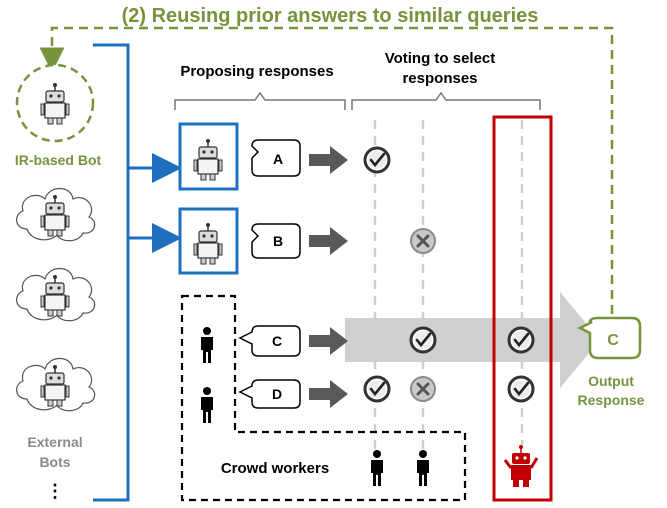 This screenshot has width=667, height=508. I want to click on output-band-arrow, so click(472, 340).